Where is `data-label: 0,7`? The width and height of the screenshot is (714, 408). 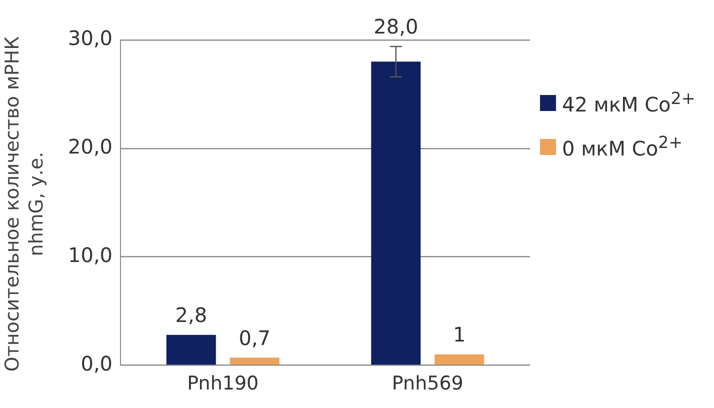 data-label: 0,7 is located at coordinates (254, 338).